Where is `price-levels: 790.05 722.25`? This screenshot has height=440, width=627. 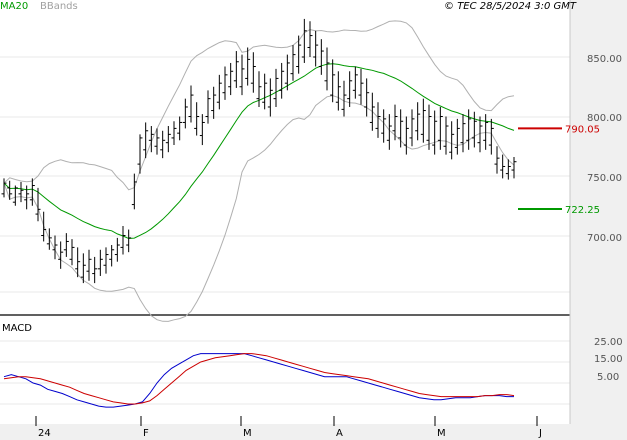
price-levels: 790.05 722.25 is located at coordinates (559, 170).